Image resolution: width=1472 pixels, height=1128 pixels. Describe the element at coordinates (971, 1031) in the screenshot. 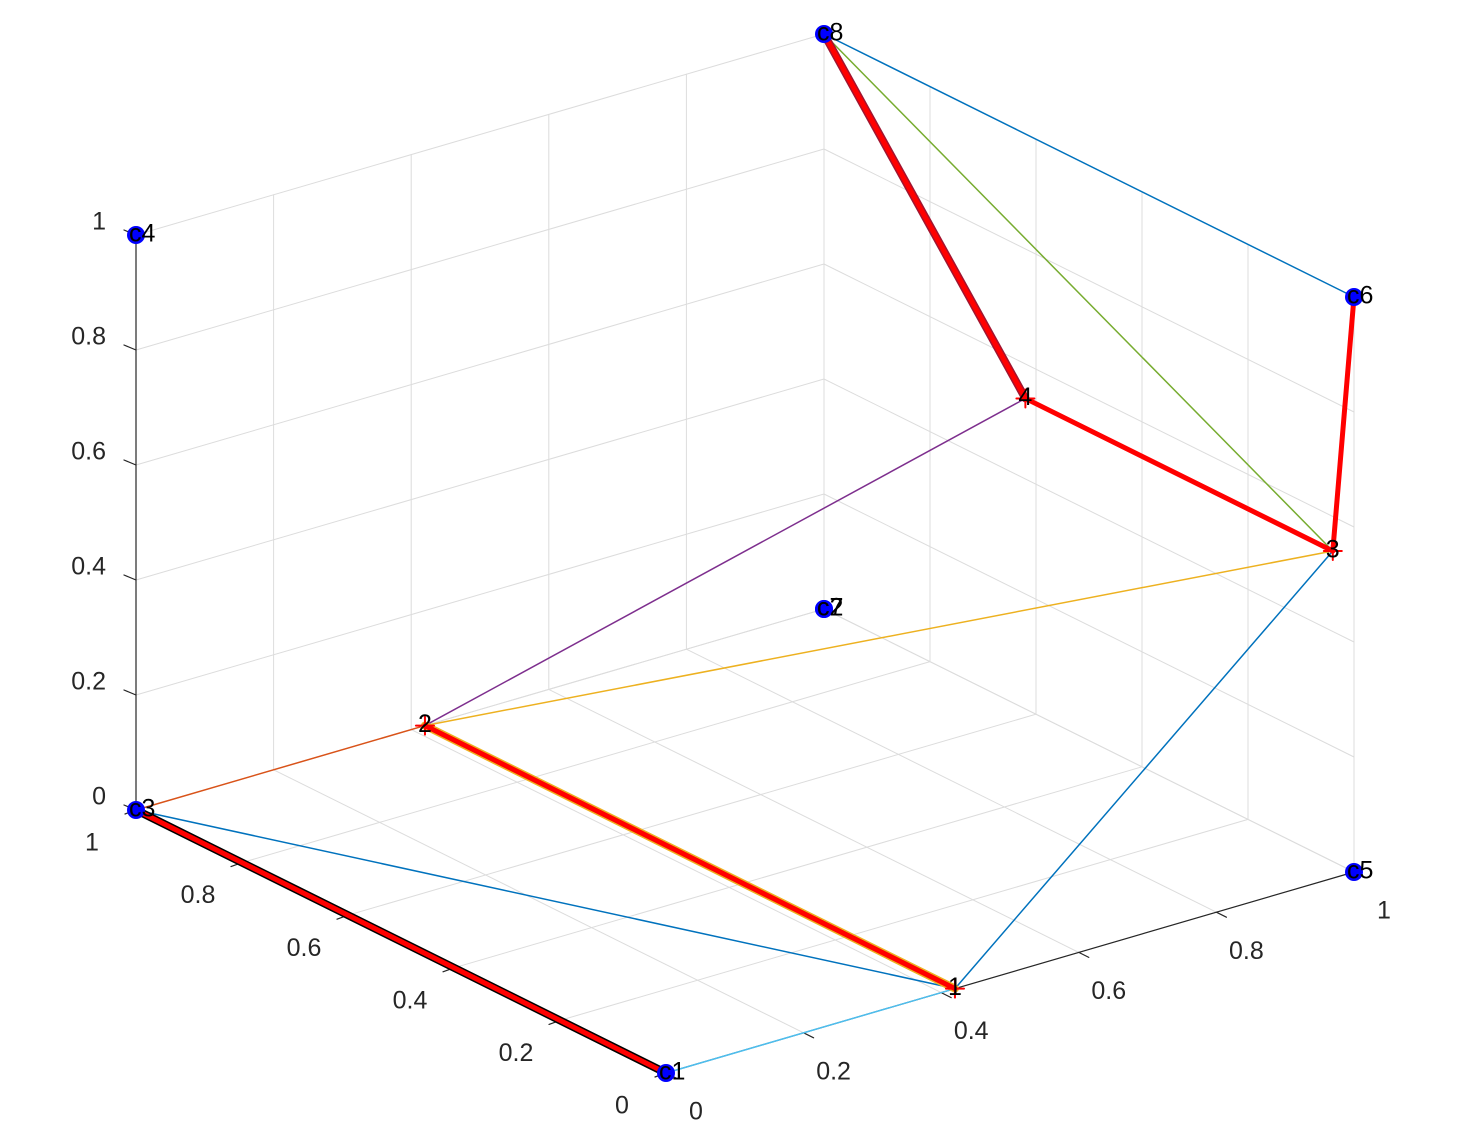

I see `x-tick-label: 0.4` at that location.